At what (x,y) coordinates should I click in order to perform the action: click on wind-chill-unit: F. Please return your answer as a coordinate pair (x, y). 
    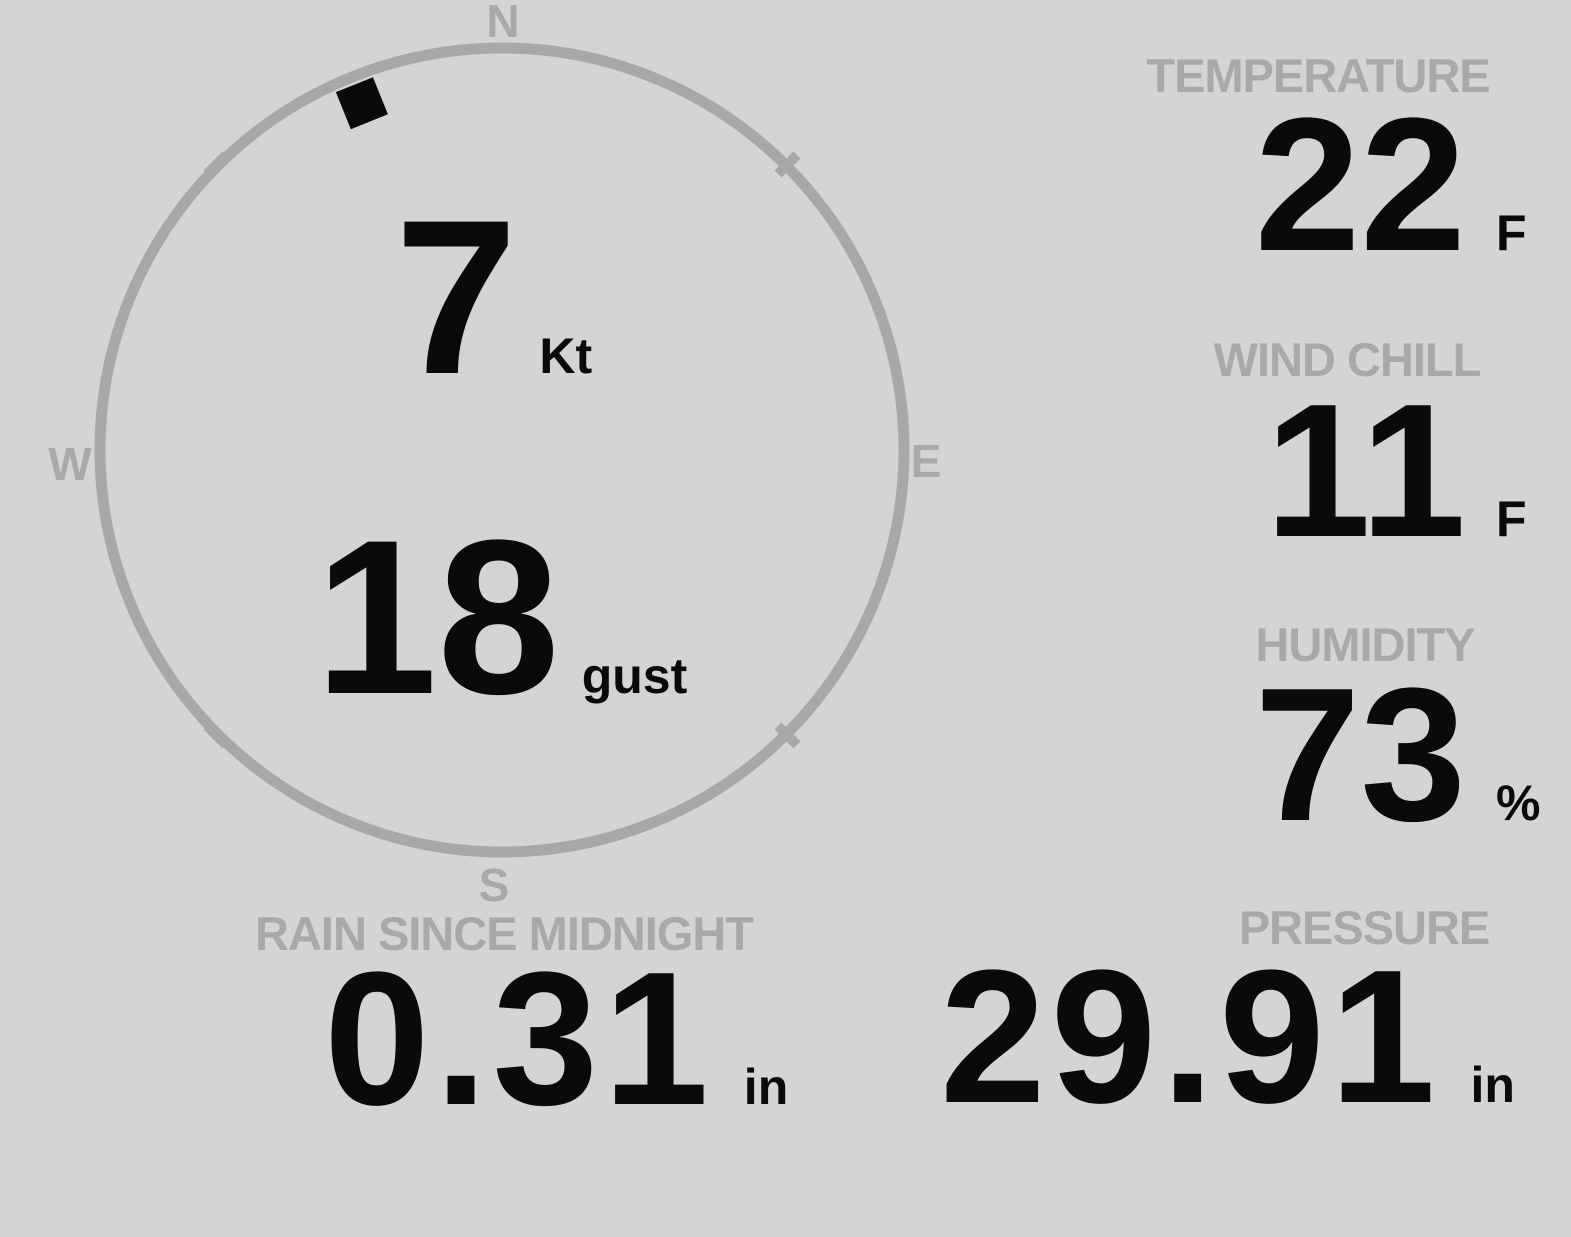
    Looking at the image, I should click on (1511, 519).